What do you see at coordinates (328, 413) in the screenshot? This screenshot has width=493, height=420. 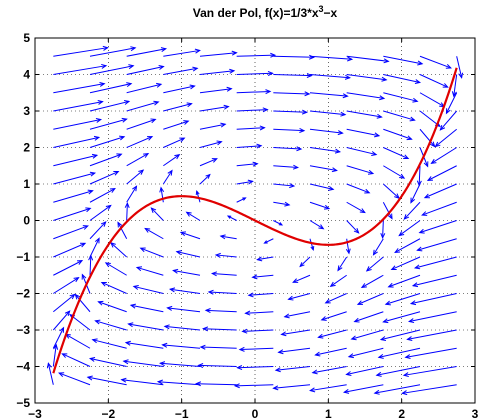 I see `x-tick-label: 1` at bounding box center [328, 413].